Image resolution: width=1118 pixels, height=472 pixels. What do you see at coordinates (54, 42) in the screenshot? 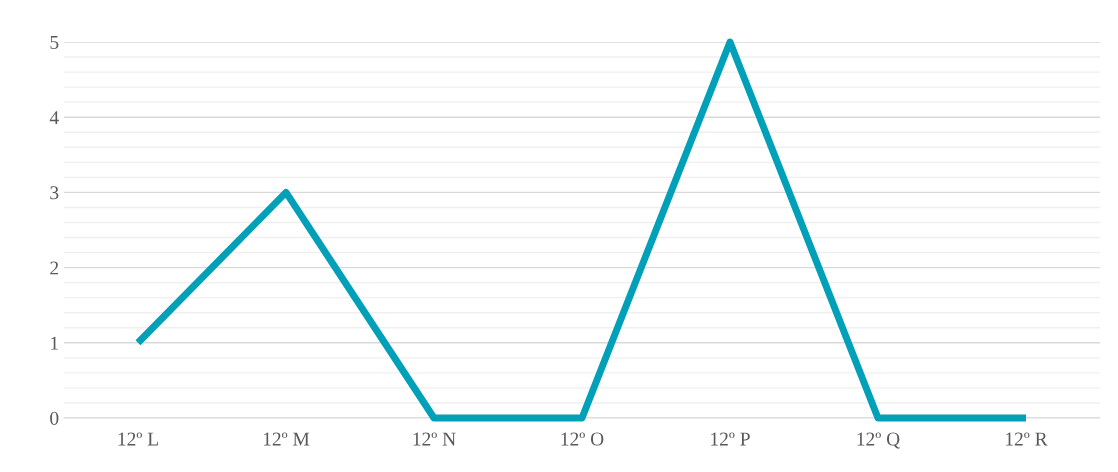
I see `y-tick-label: 5` at bounding box center [54, 42].